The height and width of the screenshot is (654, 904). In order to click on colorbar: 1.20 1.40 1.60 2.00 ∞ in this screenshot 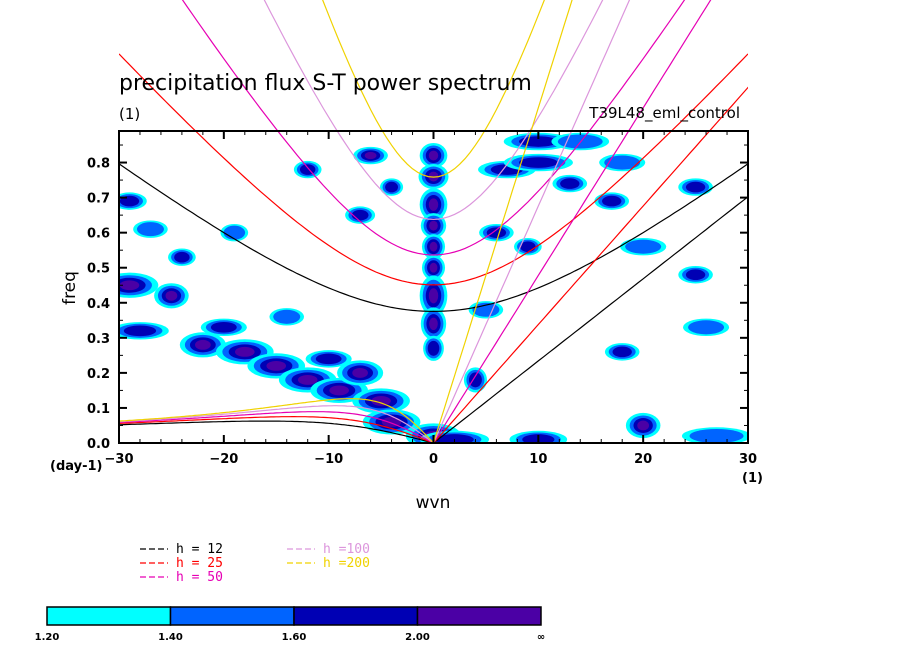, I will do `click(290, 624)`.